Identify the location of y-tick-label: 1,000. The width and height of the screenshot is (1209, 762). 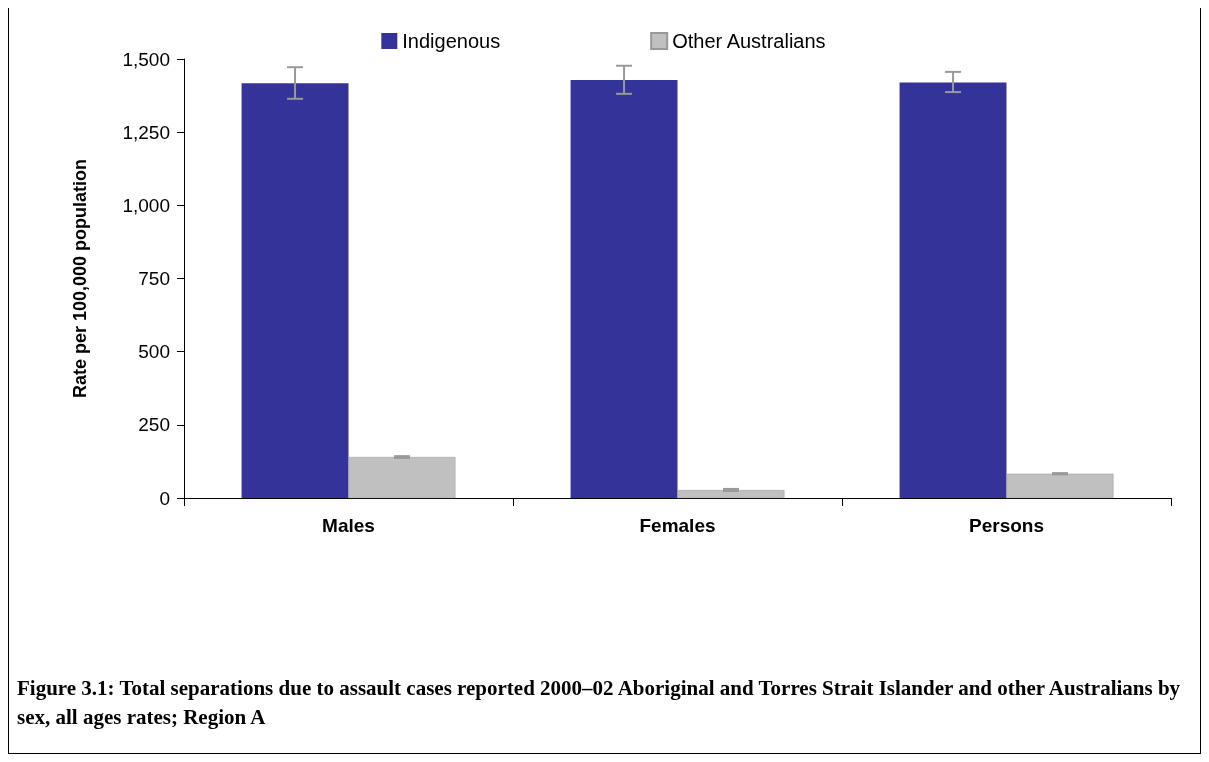
(146, 205).